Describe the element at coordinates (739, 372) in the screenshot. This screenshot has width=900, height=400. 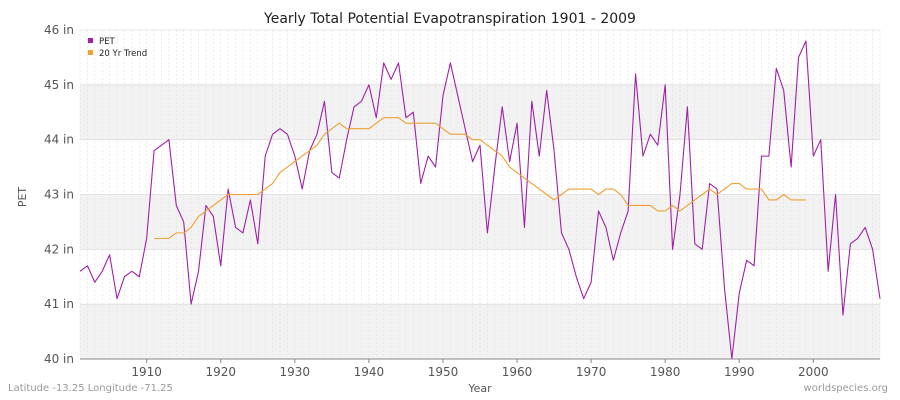
I see `x-tick-label: 1990` at that location.